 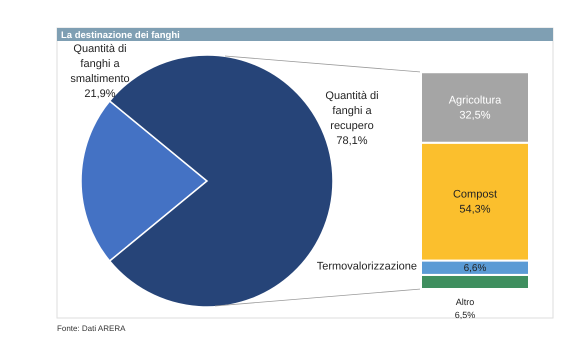 I want to click on series-label: Altro, so click(x=465, y=302).